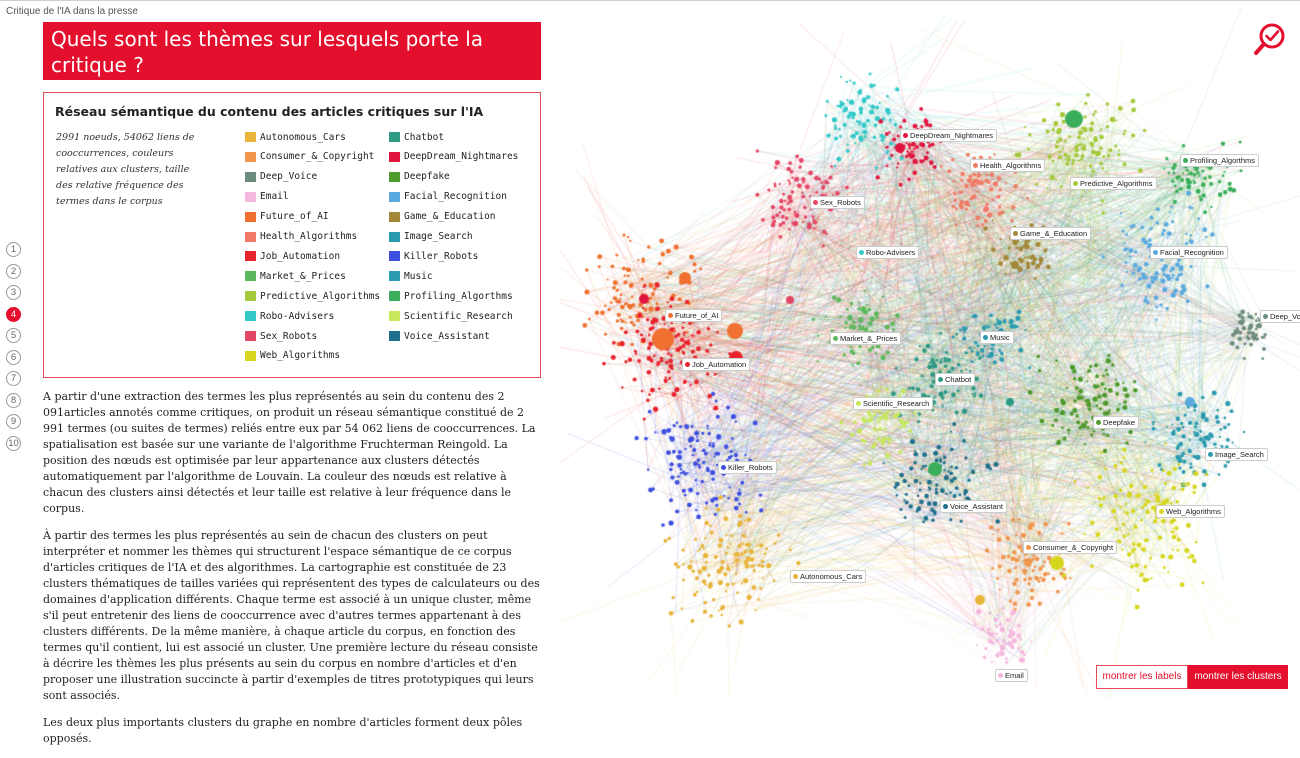 This screenshot has width=1300, height=758. Describe the element at coordinates (447, 336) in the screenshot. I see `legend-label: Voice_Assistant` at that location.